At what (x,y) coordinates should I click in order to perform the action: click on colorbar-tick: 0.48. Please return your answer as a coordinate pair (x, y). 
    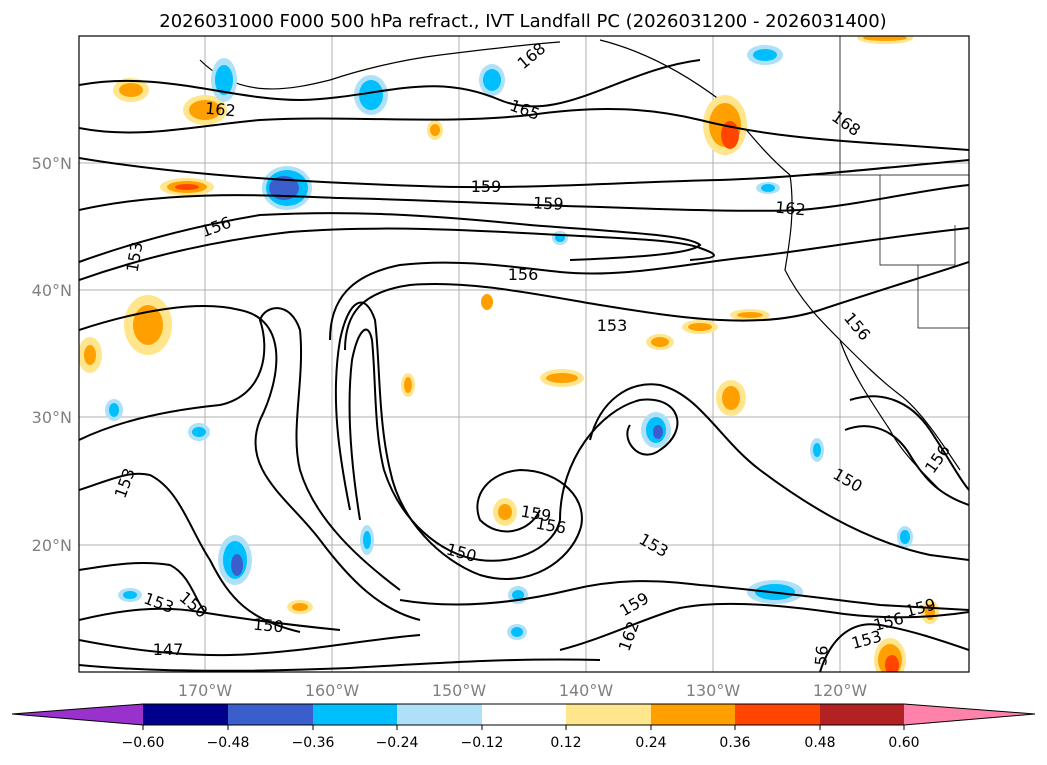
    Looking at the image, I should click on (819, 743).